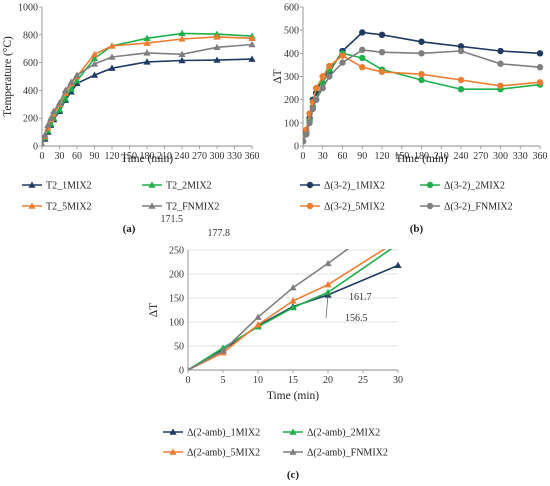 This screenshot has width=550, height=486. What do you see at coordinates (8, 76) in the screenshot?
I see `y-axis-label: Temperature (°C)` at bounding box center [8, 76].